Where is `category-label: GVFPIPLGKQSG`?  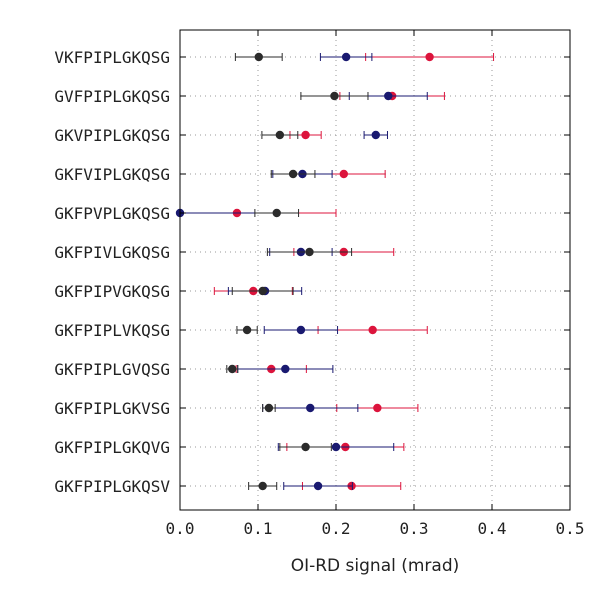 category-label: GVFPIPLGKQSG is located at coordinates (112, 96).